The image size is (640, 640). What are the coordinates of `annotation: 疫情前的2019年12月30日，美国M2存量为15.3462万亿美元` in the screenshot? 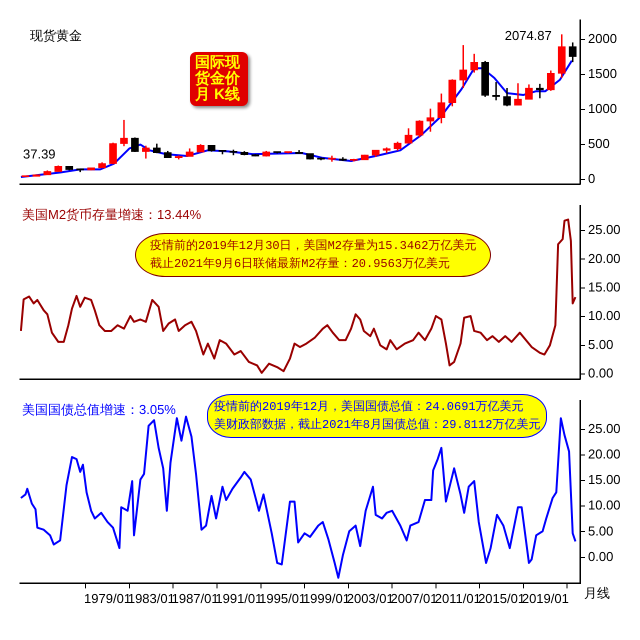 It's located at (313, 246).